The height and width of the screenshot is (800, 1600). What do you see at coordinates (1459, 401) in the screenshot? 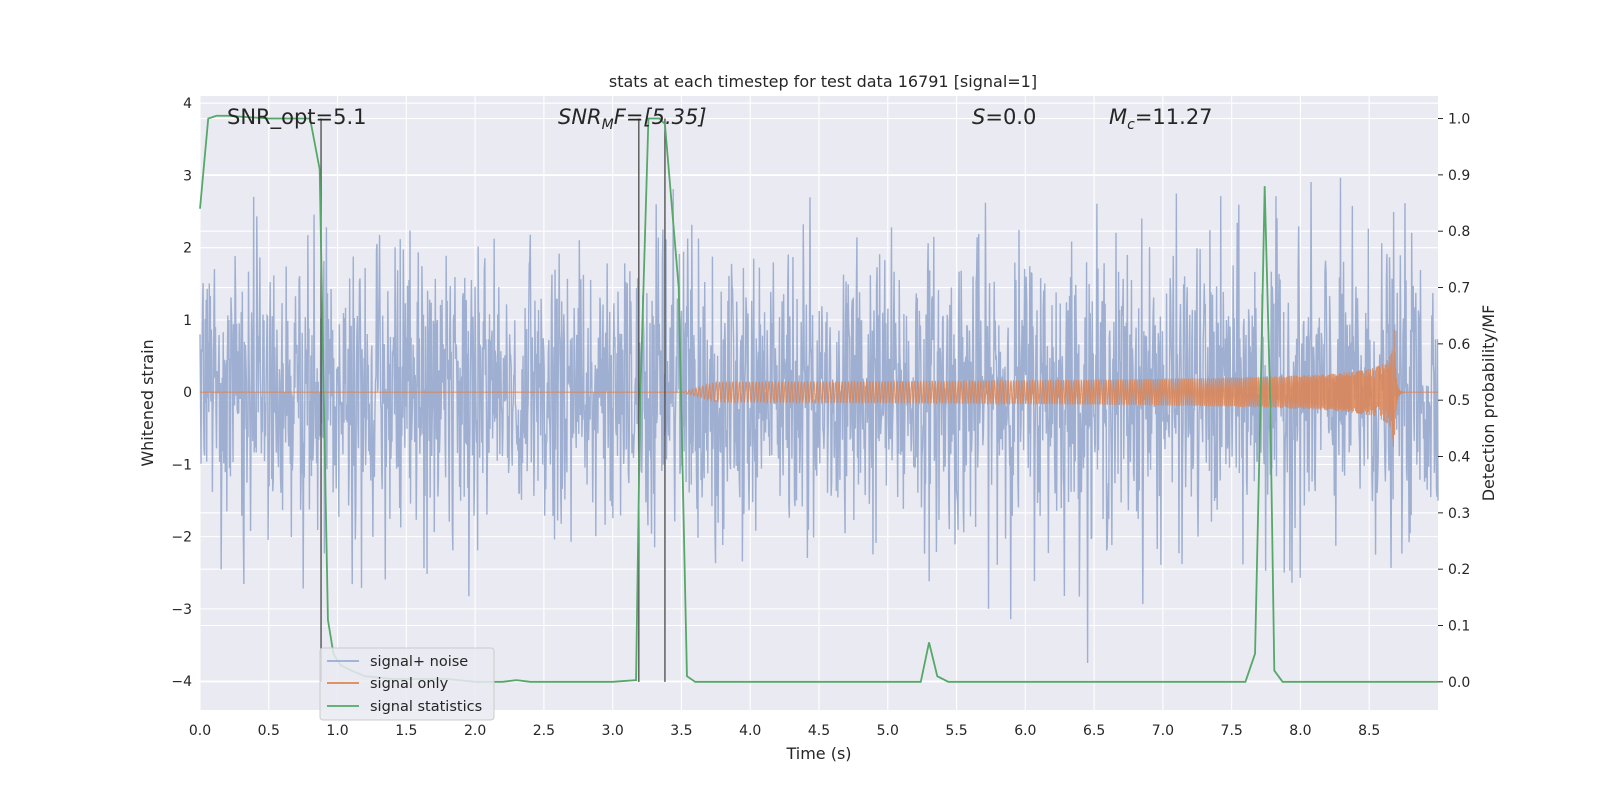
I see `y2-tick-label: 0.5` at bounding box center [1459, 401].